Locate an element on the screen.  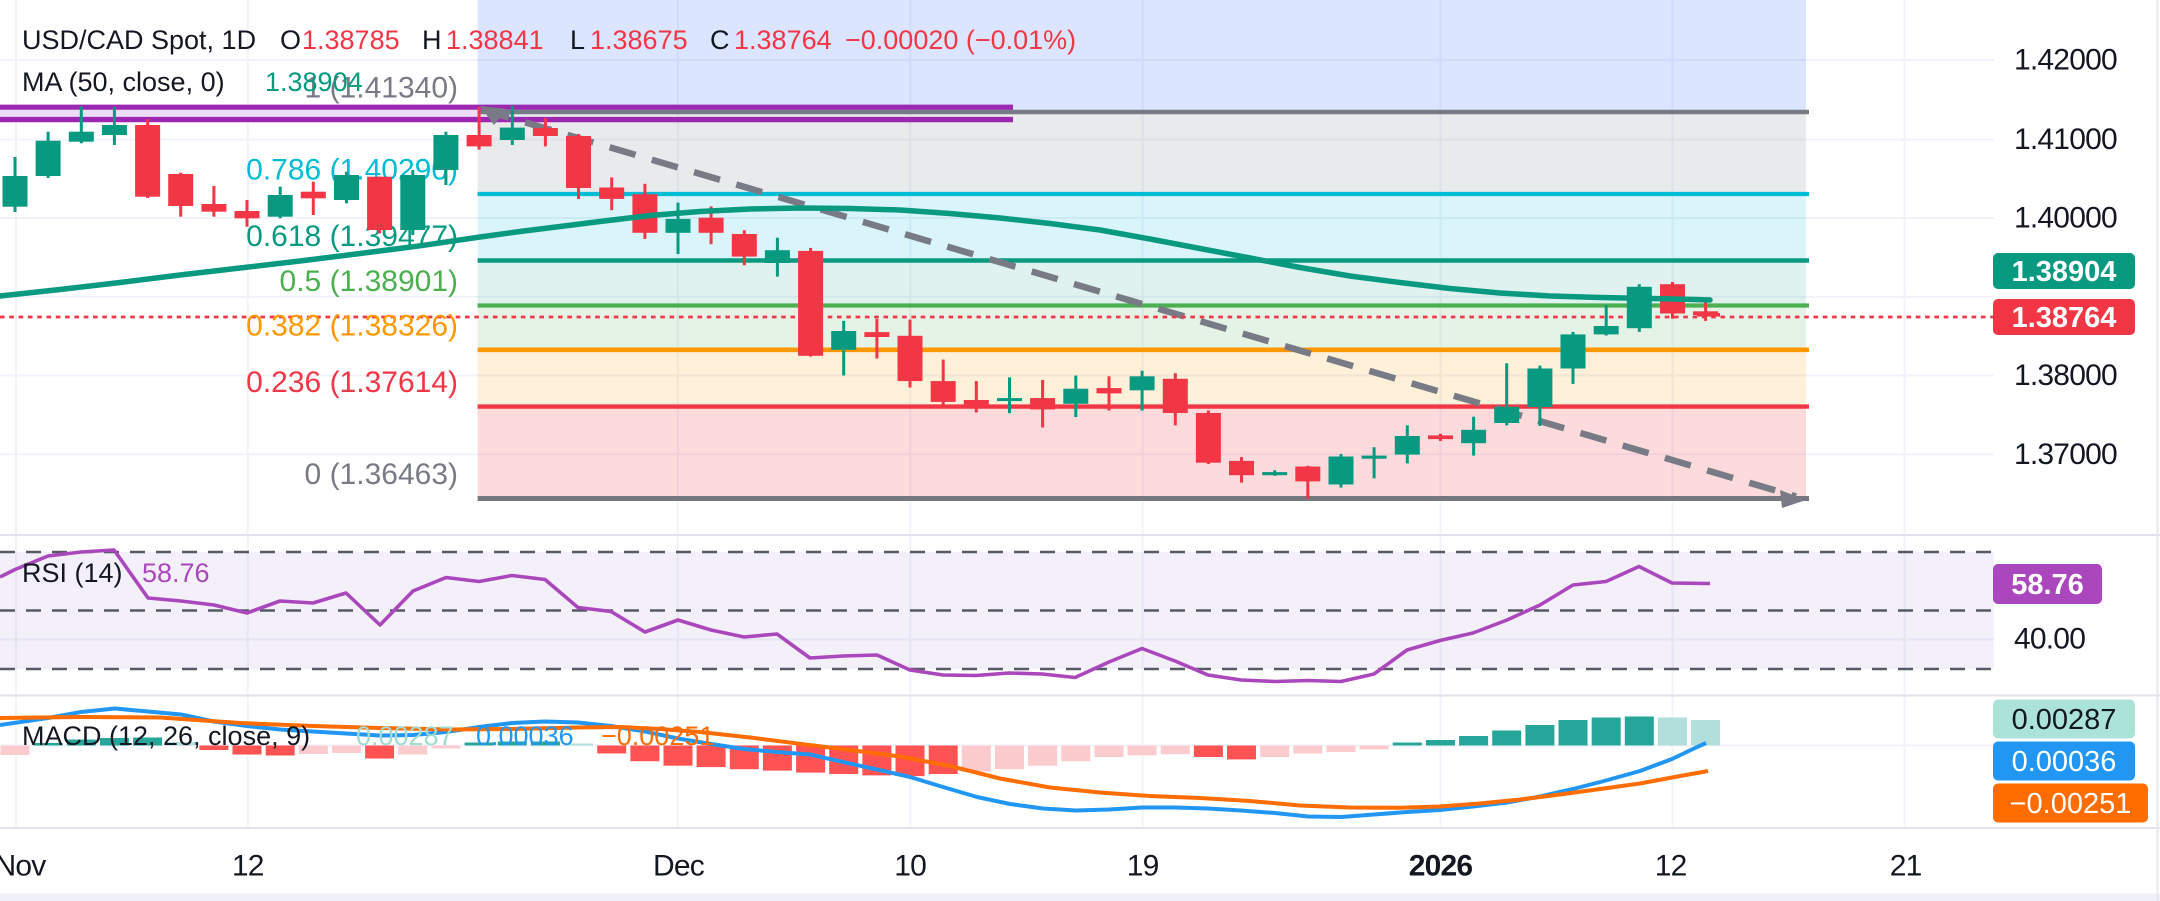
svg-text: 0.618 (1.39477) is located at coordinates (352, 236).